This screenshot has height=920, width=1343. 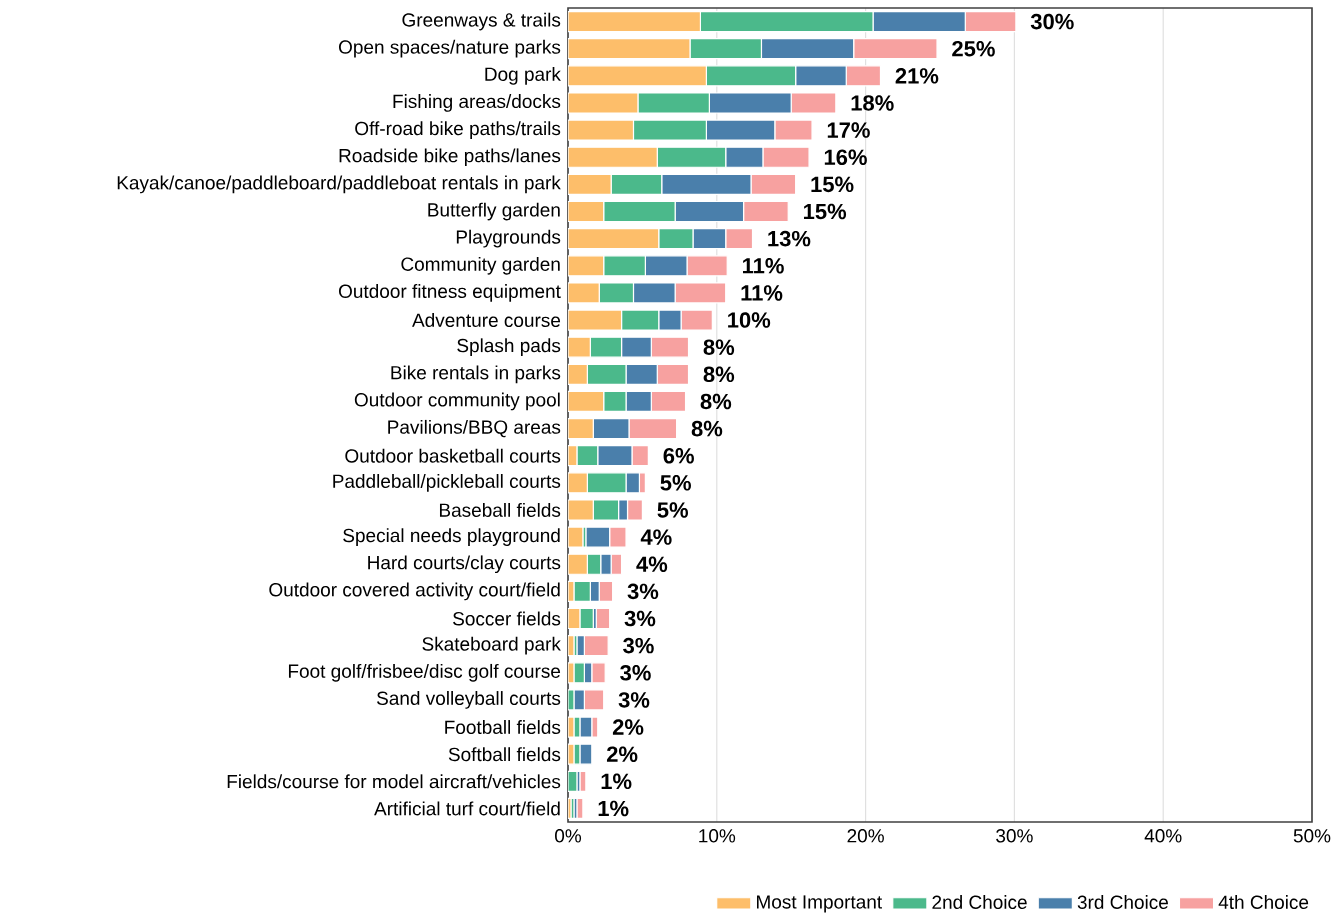 What do you see at coordinates (449, 48) in the screenshot?
I see `y-tick-label: Open spaces/nature parks` at bounding box center [449, 48].